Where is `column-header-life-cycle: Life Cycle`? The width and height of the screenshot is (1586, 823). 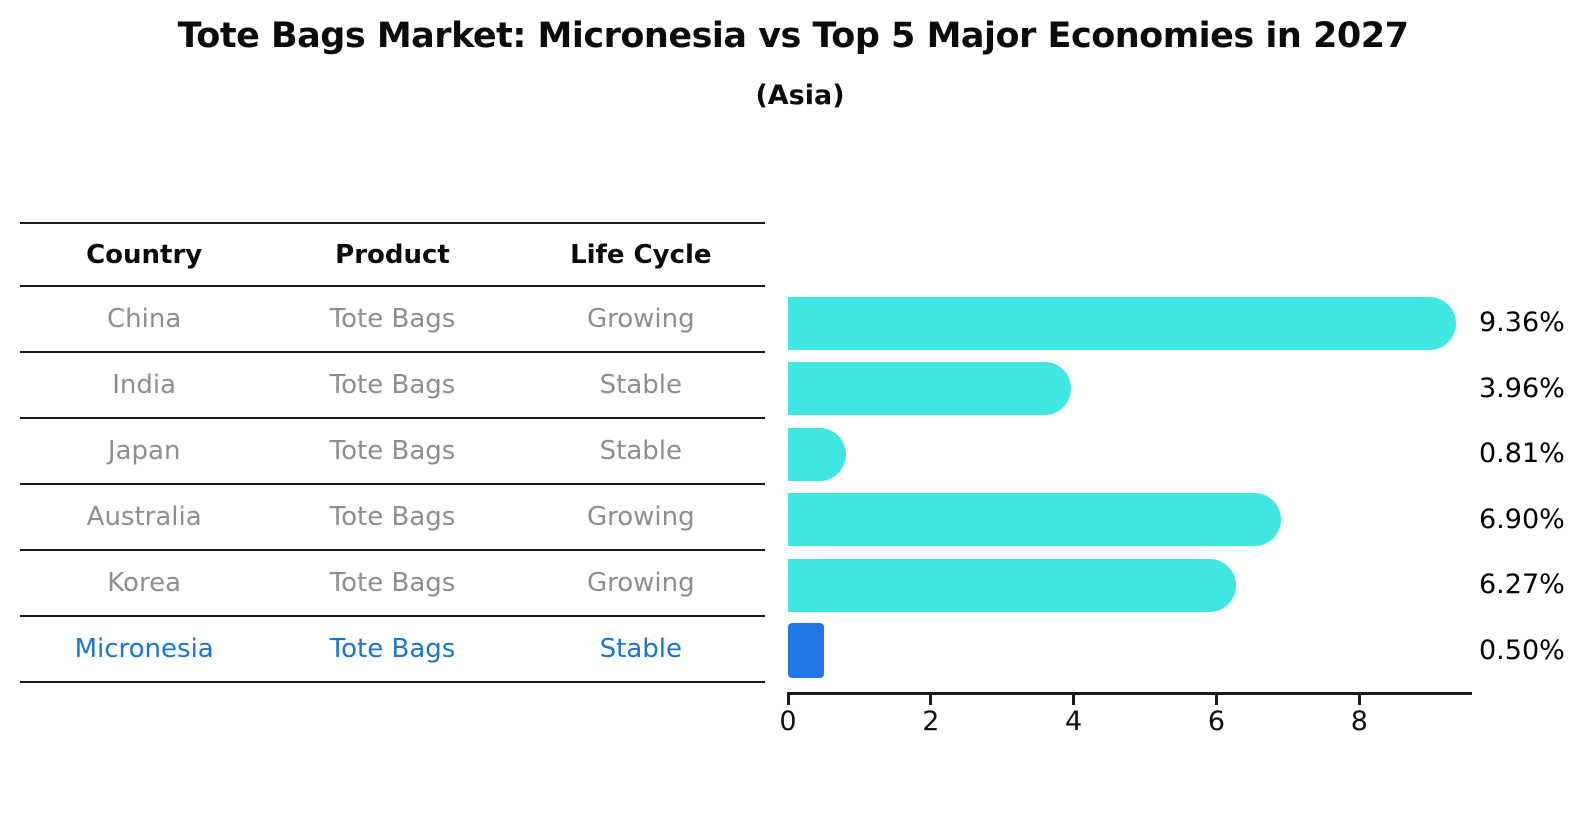
column-header-life-cycle: Life Cycle is located at coordinates (641, 254).